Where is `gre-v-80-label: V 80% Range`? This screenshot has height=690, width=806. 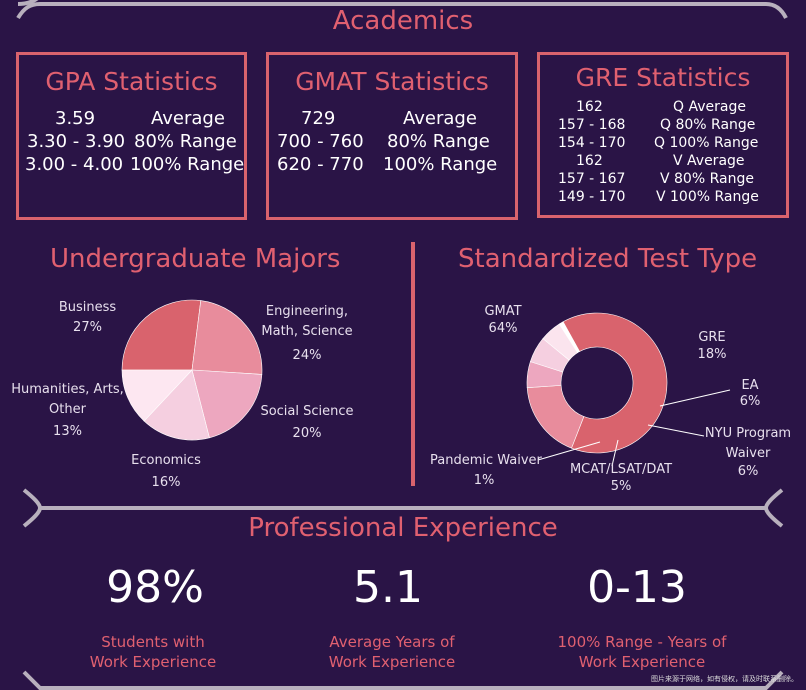
gre-v-80-label: V 80% Range is located at coordinates (707, 179).